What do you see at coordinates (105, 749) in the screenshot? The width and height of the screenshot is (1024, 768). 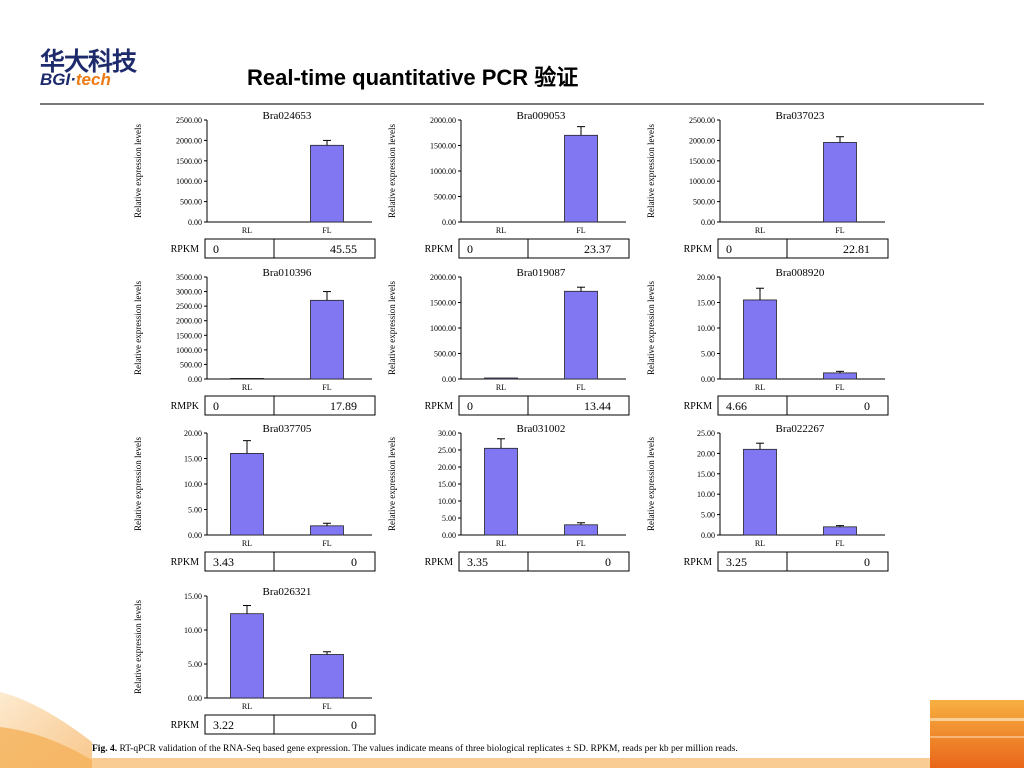 I see `caption-bold: Fig. 4.` at bounding box center [105, 749].